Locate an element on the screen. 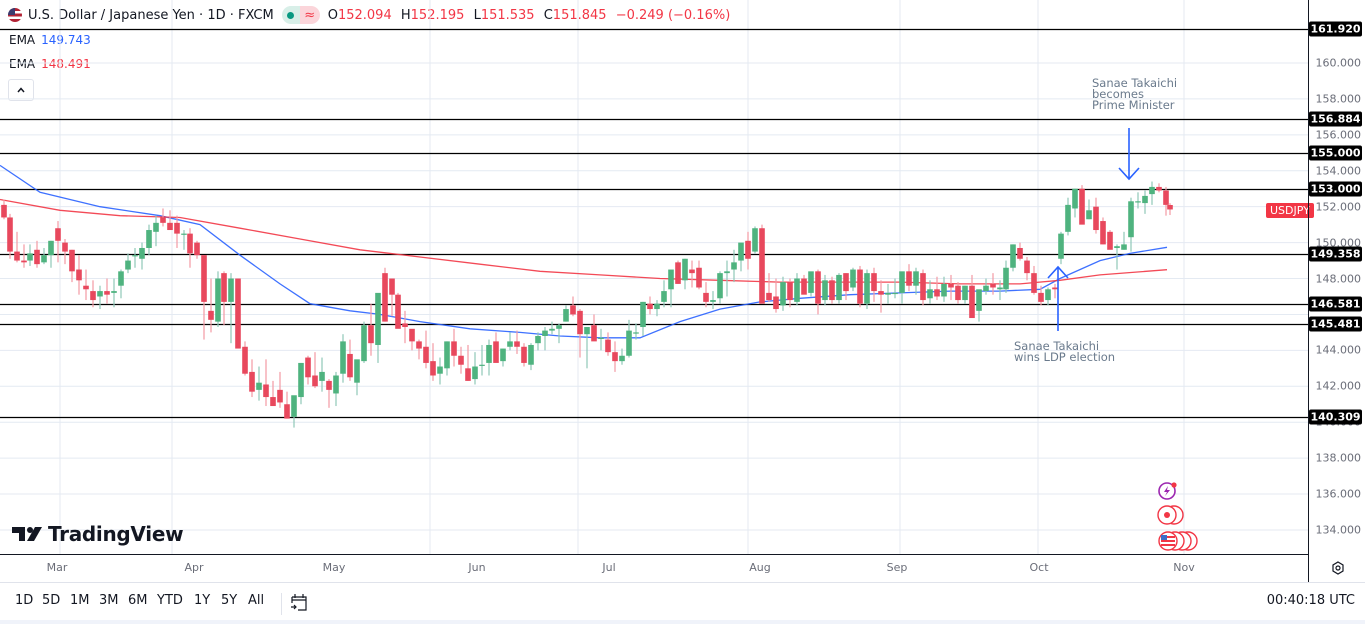  price-level-tag: 156.884 is located at coordinates (1335, 119).